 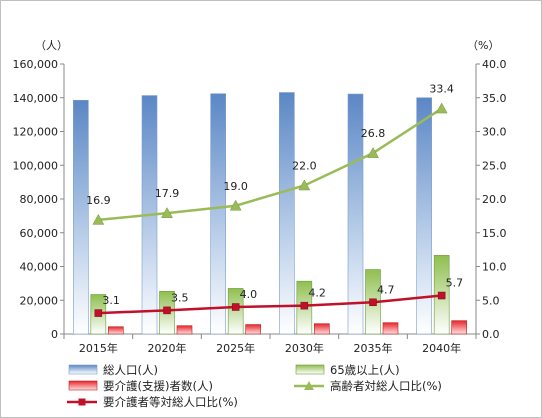 What do you see at coordinates (317, 293) in the screenshot?
I see `data-label: 4.2` at bounding box center [317, 293].